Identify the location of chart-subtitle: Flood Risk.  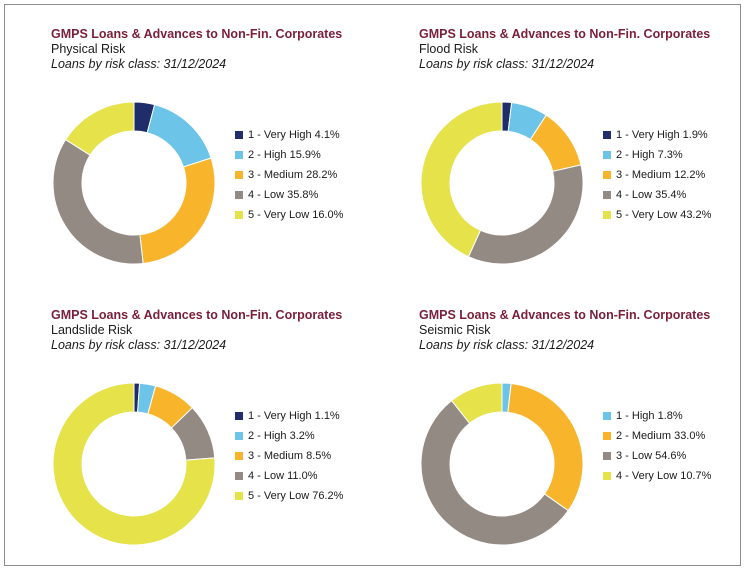
(449, 49).